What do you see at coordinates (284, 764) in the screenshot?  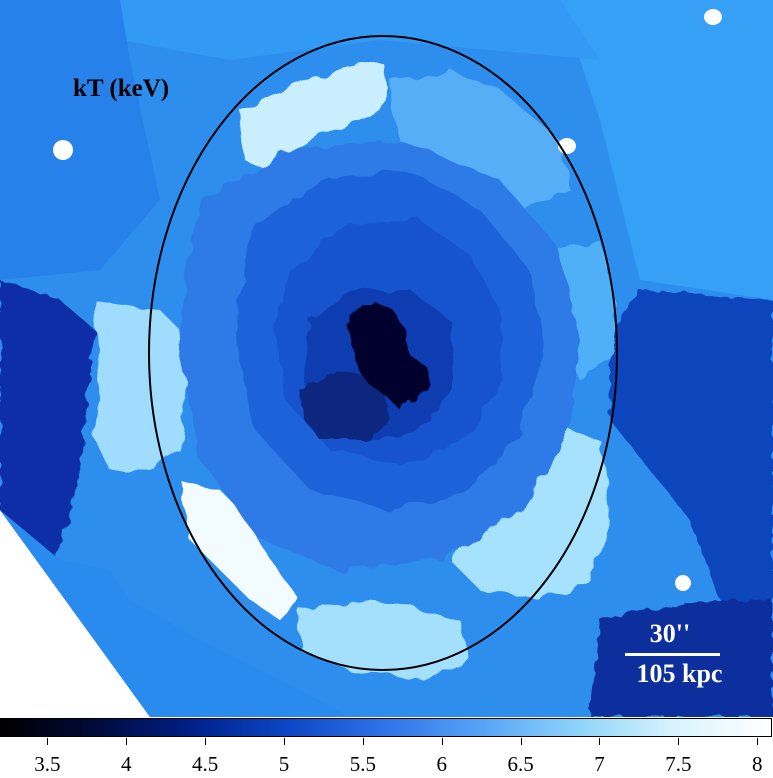 I see `colorbar-tick-label: 5` at bounding box center [284, 764].